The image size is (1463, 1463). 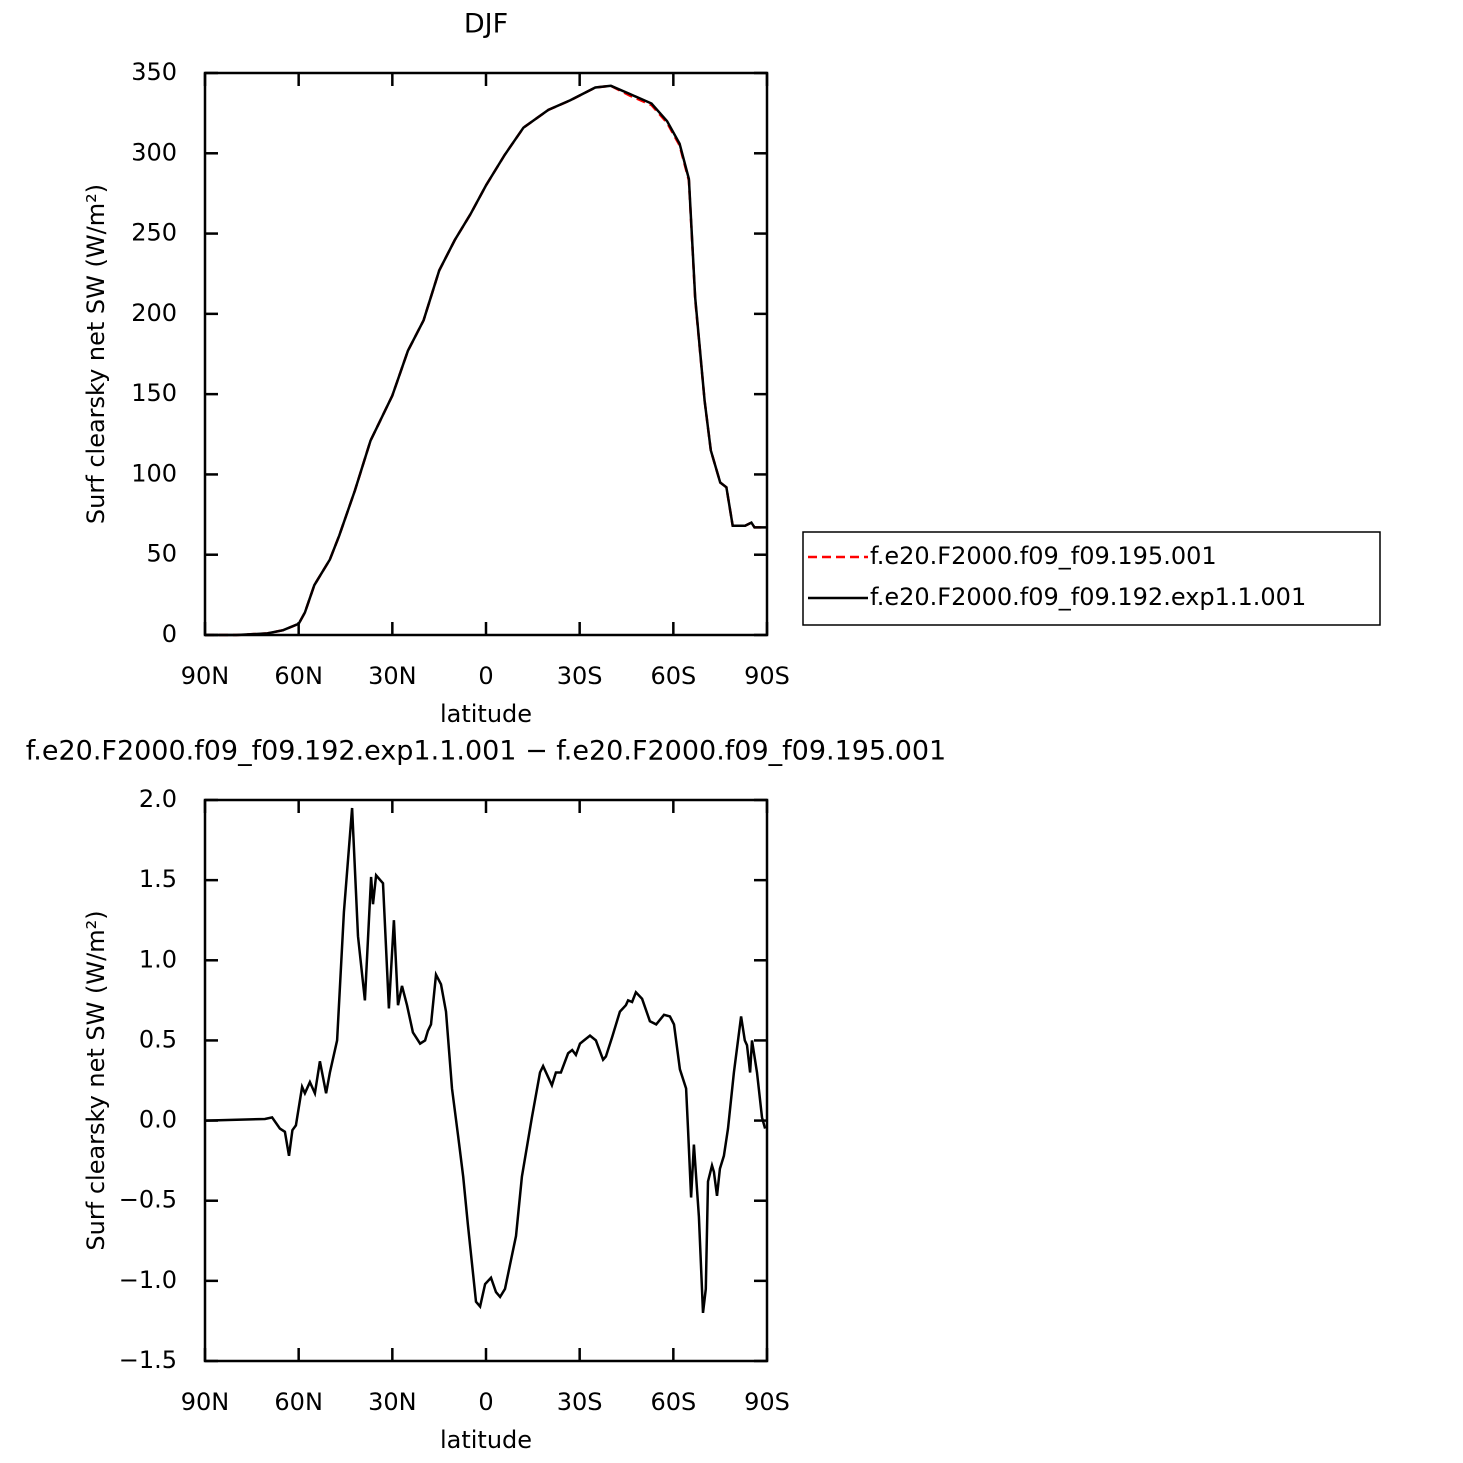 I want to click on y-tick-label: 2.0, so click(x=158, y=799).